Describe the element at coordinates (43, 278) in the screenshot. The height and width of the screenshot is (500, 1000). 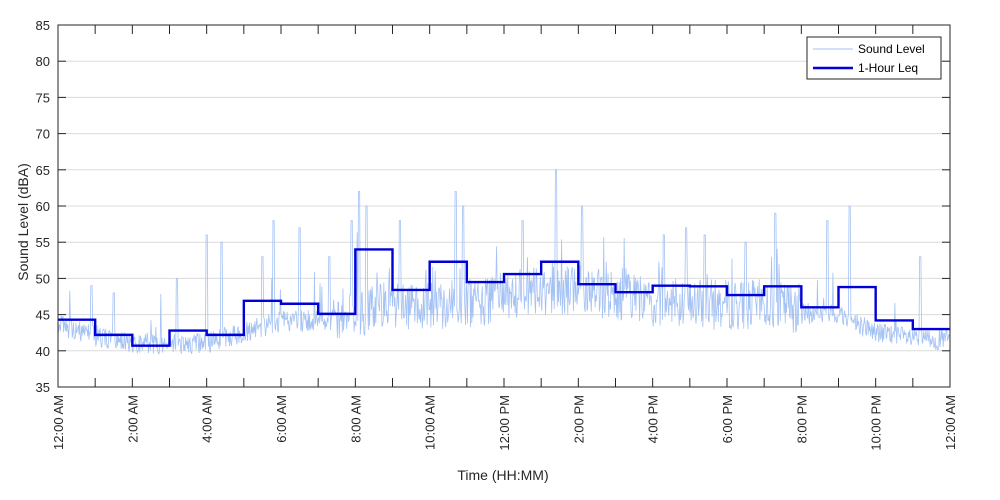
I see `y-tick-label: 50` at that location.